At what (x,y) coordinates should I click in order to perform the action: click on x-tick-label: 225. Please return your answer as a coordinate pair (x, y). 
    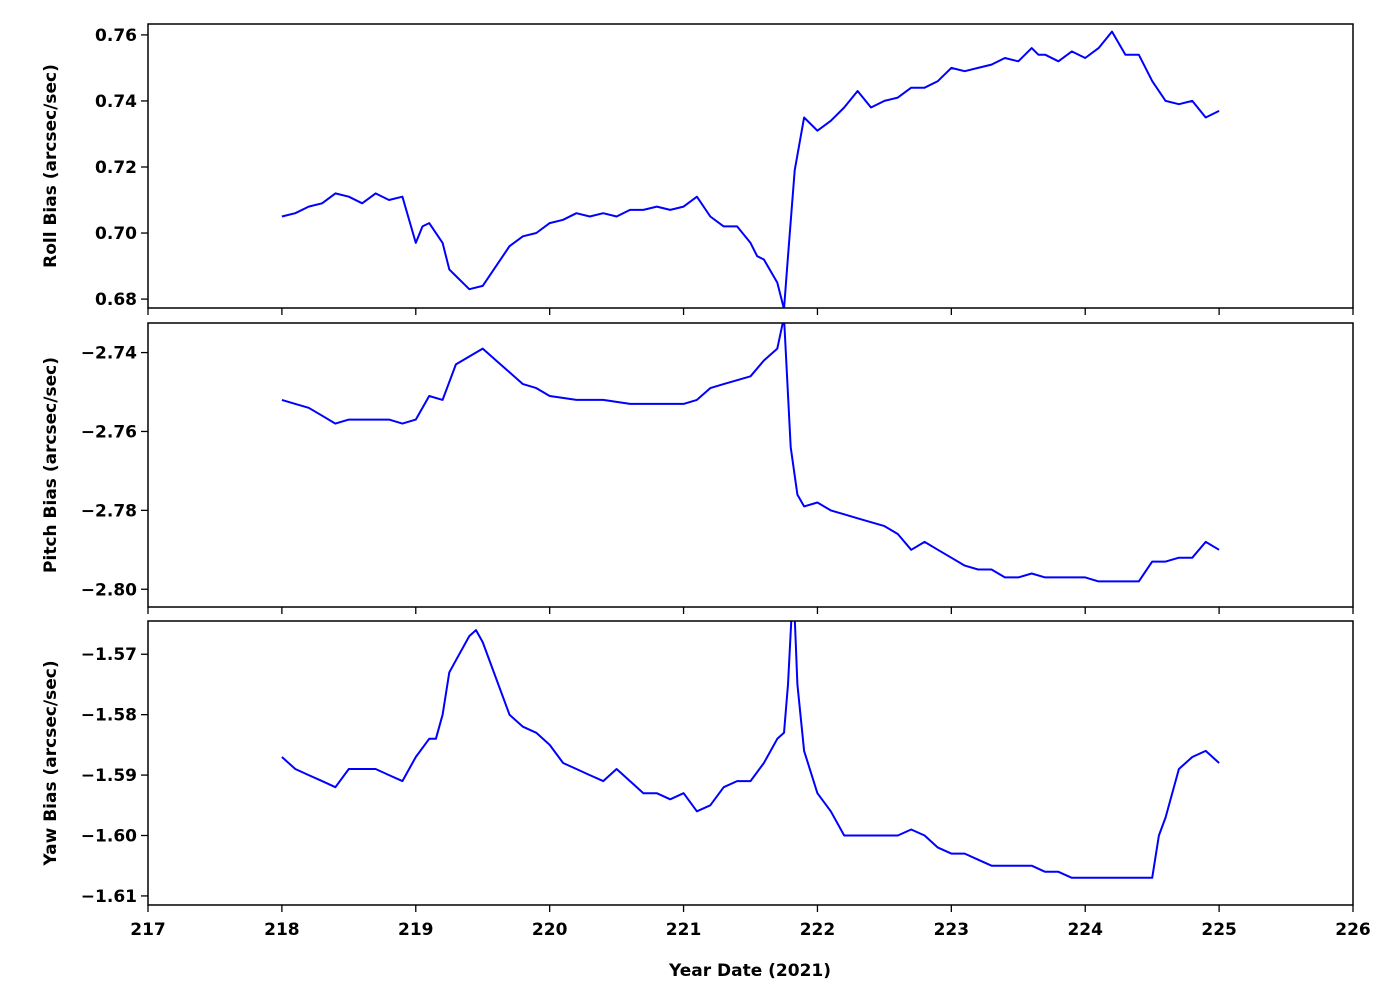
    Looking at the image, I should click on (1219, 930).